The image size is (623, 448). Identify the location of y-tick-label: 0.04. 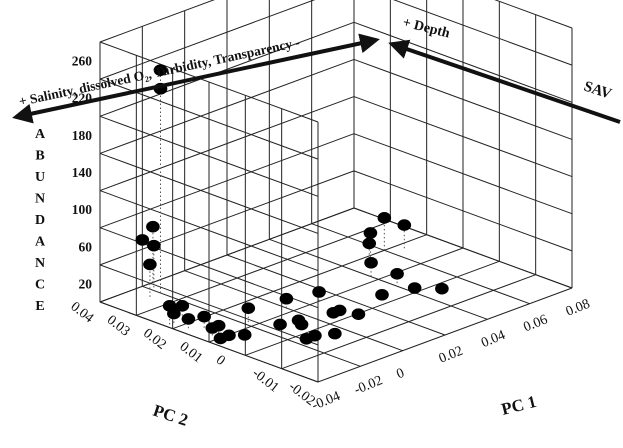
(82, 312).